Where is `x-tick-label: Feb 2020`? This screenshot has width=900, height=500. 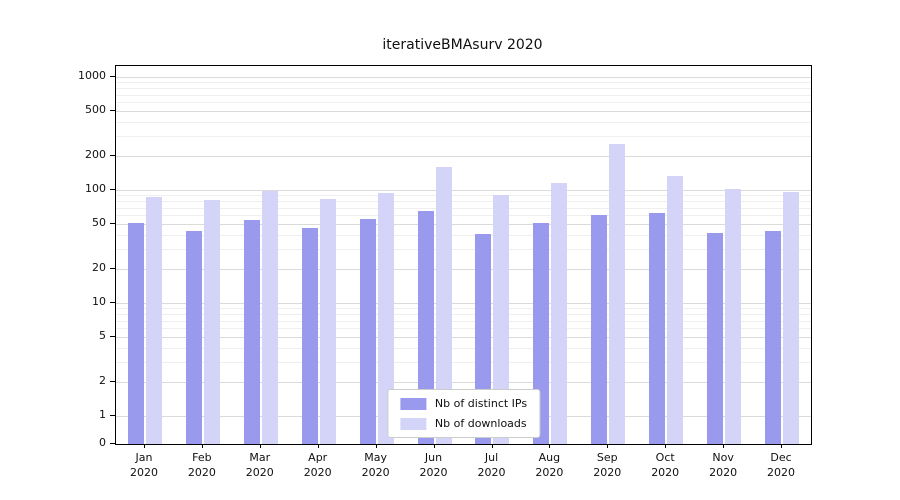
x-tick-label: Feb 2020 is located at coordinates (201, 465).